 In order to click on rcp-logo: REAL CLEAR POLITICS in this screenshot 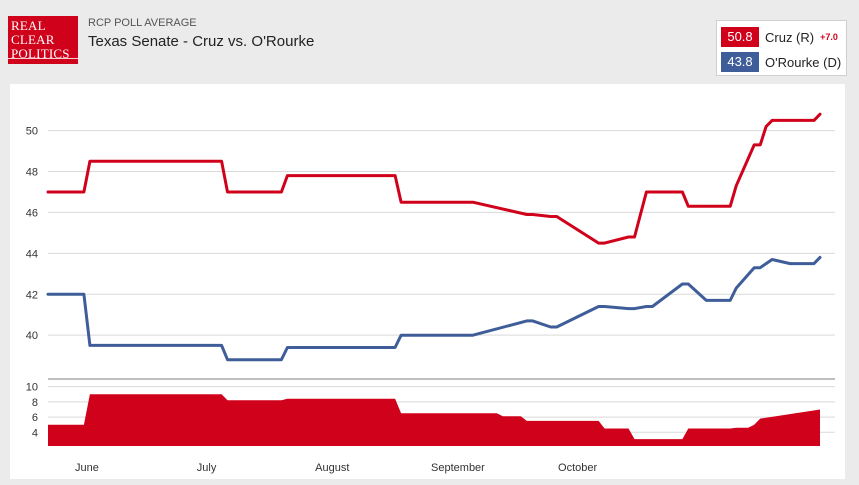, I will do `click(43, 40)`.